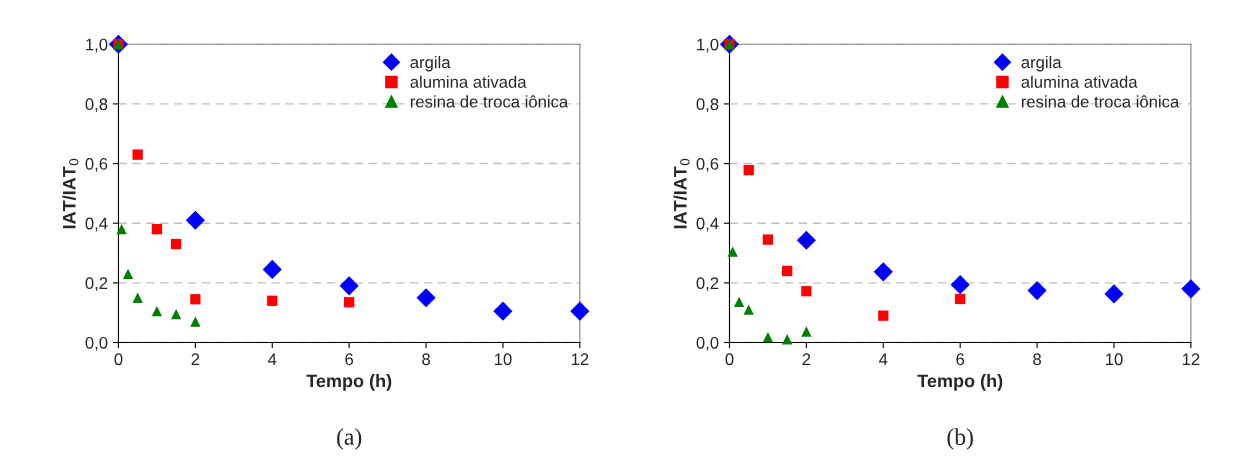  Describe the element at coordinates (349, 439) in the screenshot. I see `text: (a)` at that location.